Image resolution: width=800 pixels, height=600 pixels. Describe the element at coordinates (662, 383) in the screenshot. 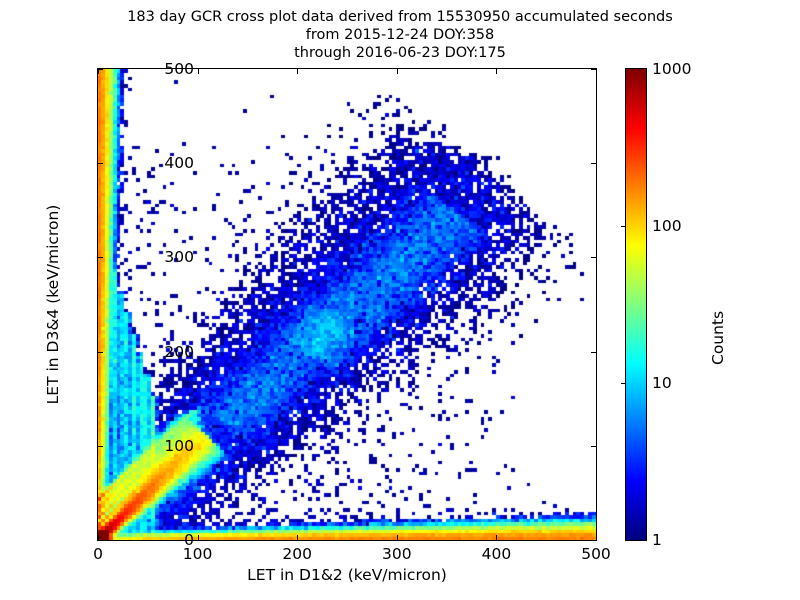

I see `colorbar-tick-label: 10` at that location.